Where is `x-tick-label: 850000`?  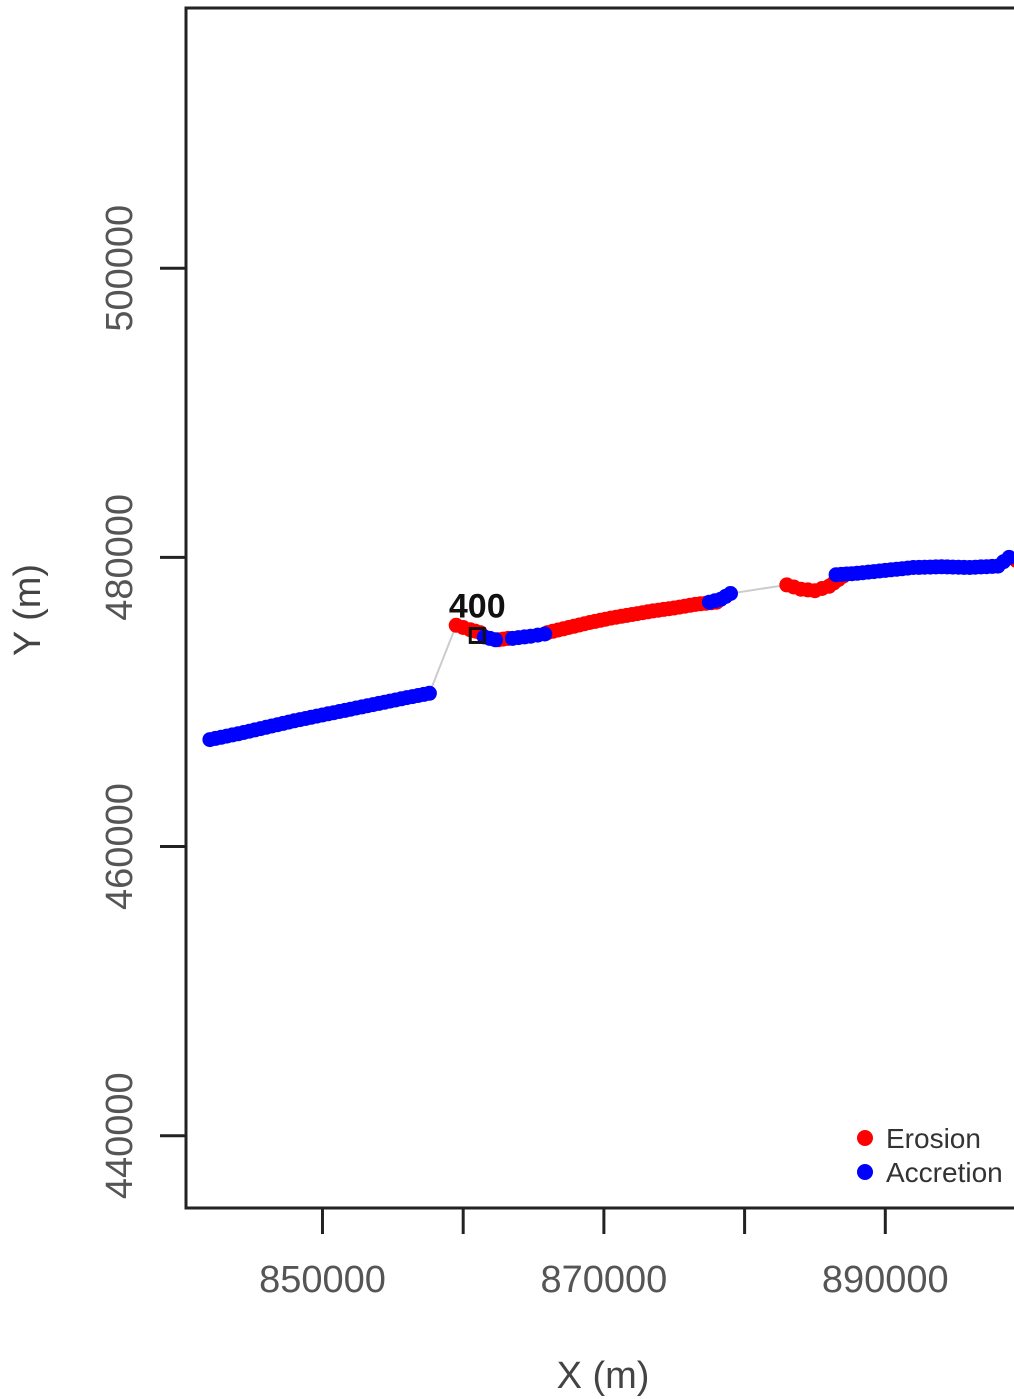 x-tick-label: 850000 is located at coordinates (322, 1280).